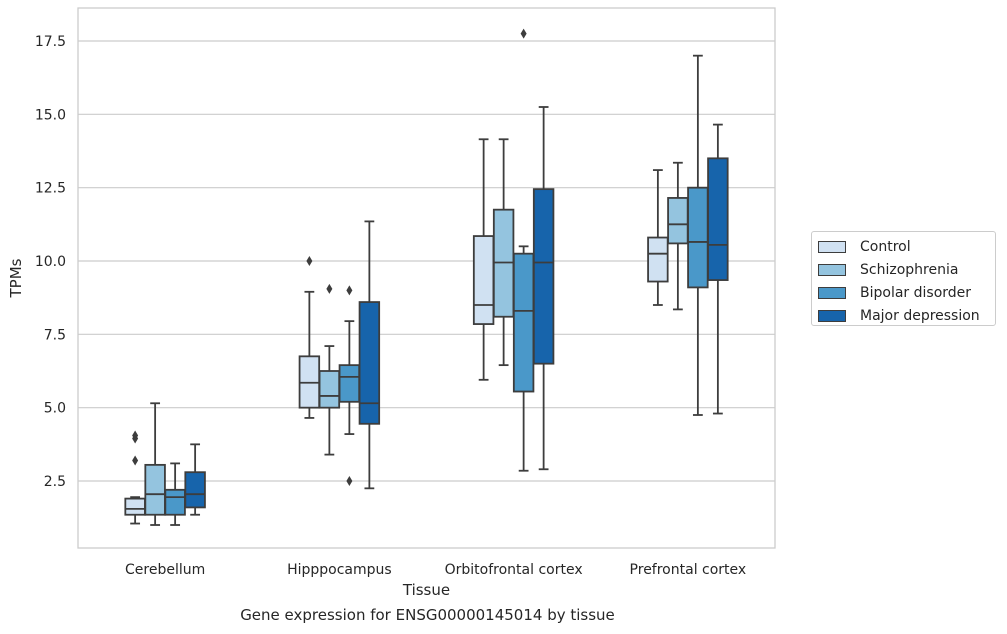 This screenshot has width=1007, height=634. Describe the element at coordinates (50, 115) in the screenshot. I see `y-tick-label: 15.0` at that location.